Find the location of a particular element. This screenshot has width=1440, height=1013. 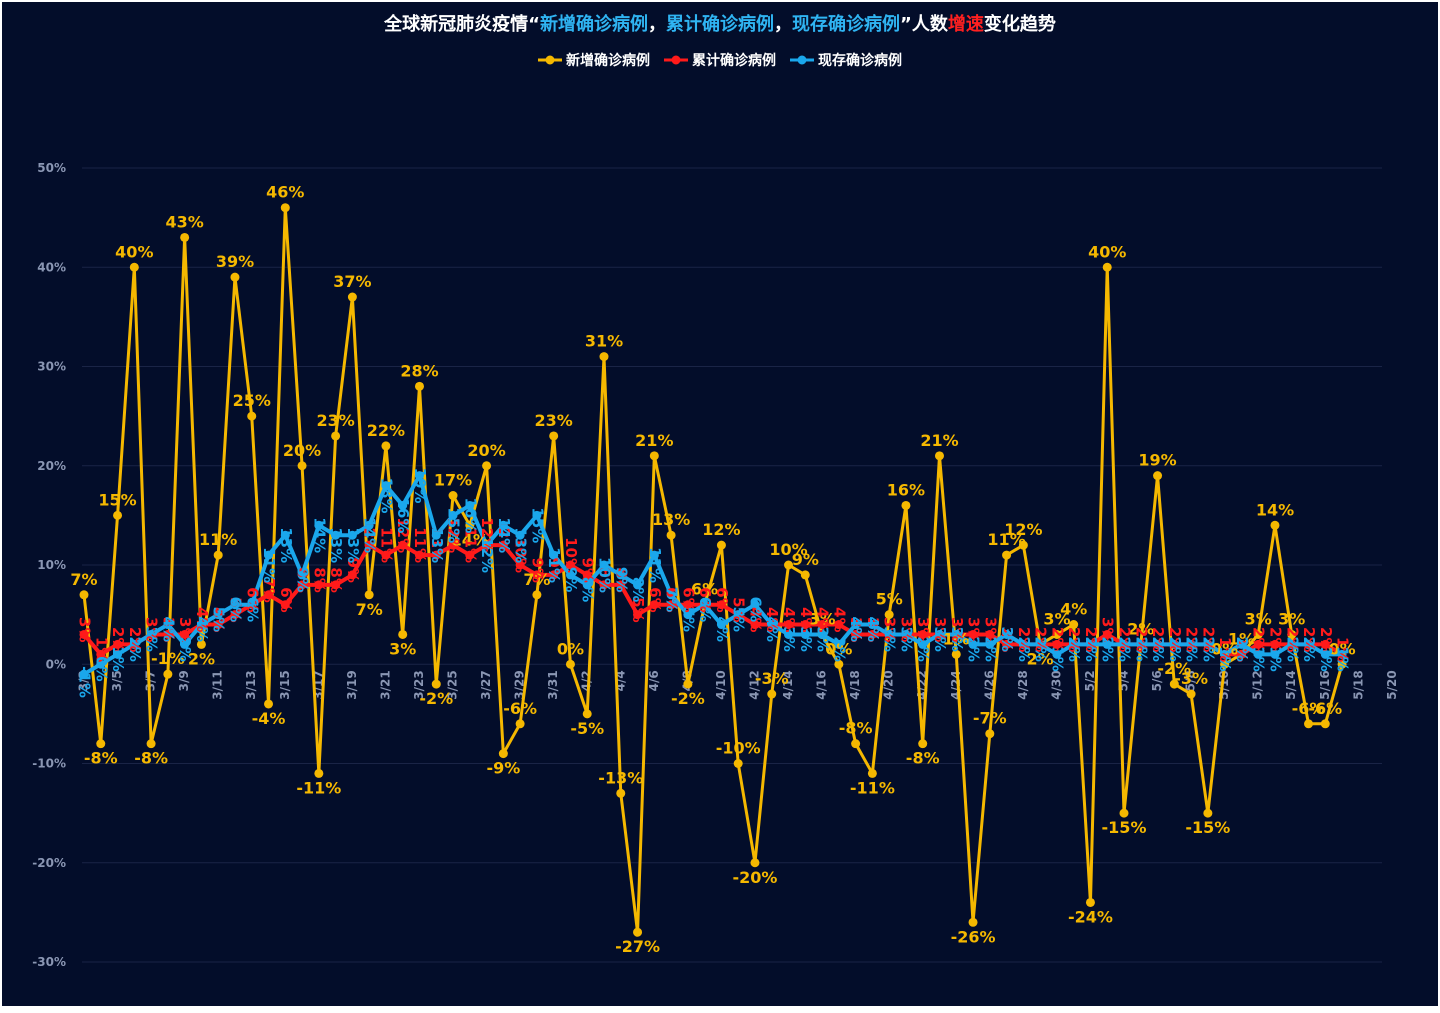

data-label-s1: 4% is located at coordinates (806, 619).